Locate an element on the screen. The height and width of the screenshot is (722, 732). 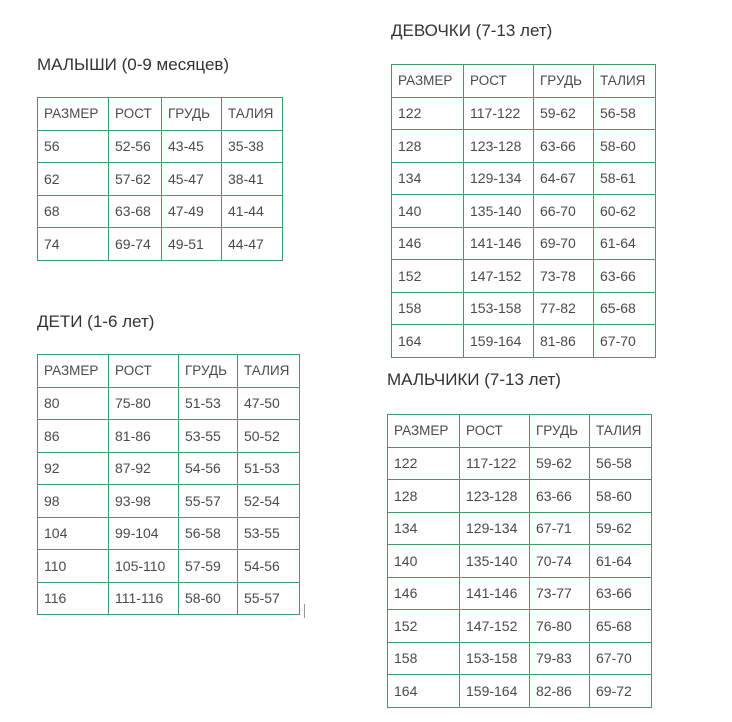
table-cell: 69-70 is located at coordinates (563, 243).